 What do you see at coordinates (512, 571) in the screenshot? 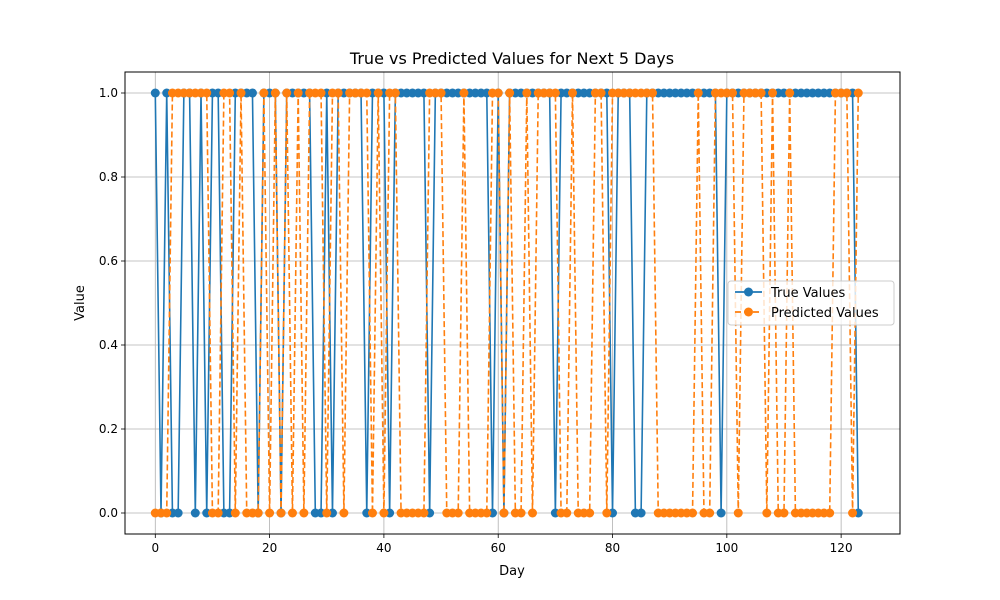
I see `x-axis-label: Day` at bounding box center [512, 571].